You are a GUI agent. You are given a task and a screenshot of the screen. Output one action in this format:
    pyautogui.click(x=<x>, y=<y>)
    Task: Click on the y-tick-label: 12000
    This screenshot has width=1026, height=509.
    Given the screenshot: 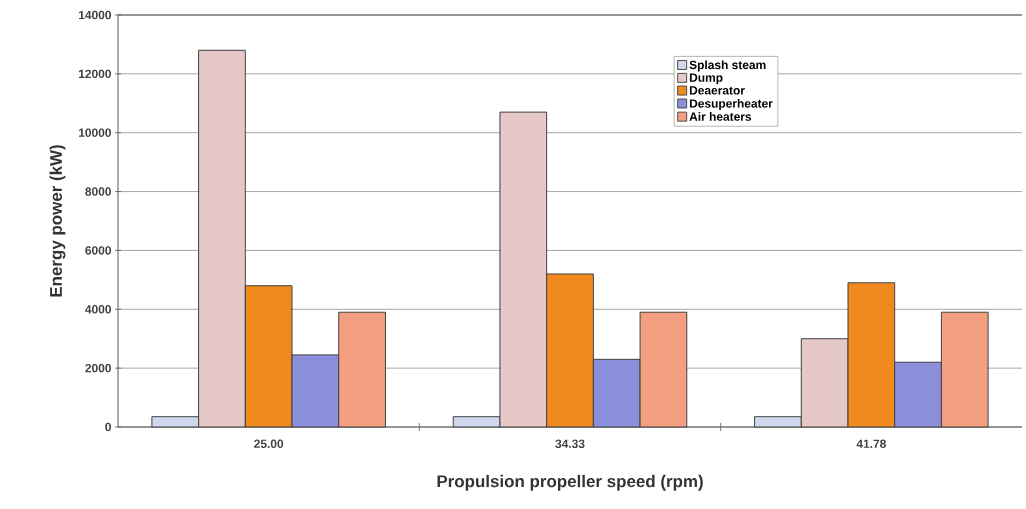 What is the action you would take?
    pyautogui.click(x=94, y=74)
    